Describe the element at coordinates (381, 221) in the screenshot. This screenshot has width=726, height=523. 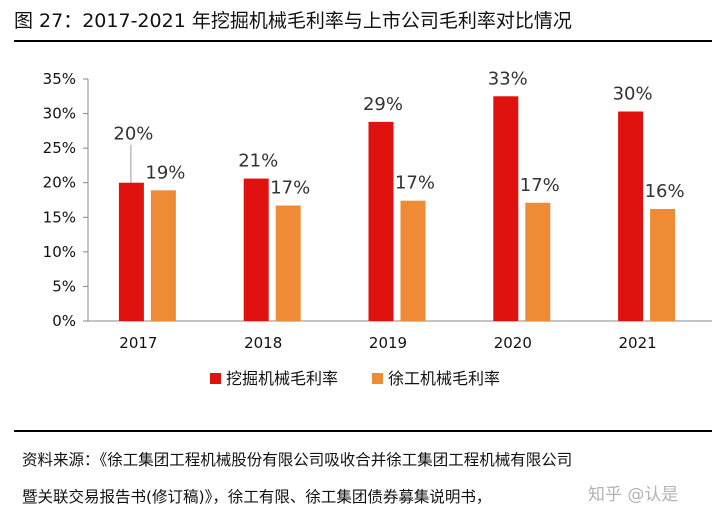
I see `bar-excavator-2019` at that location.